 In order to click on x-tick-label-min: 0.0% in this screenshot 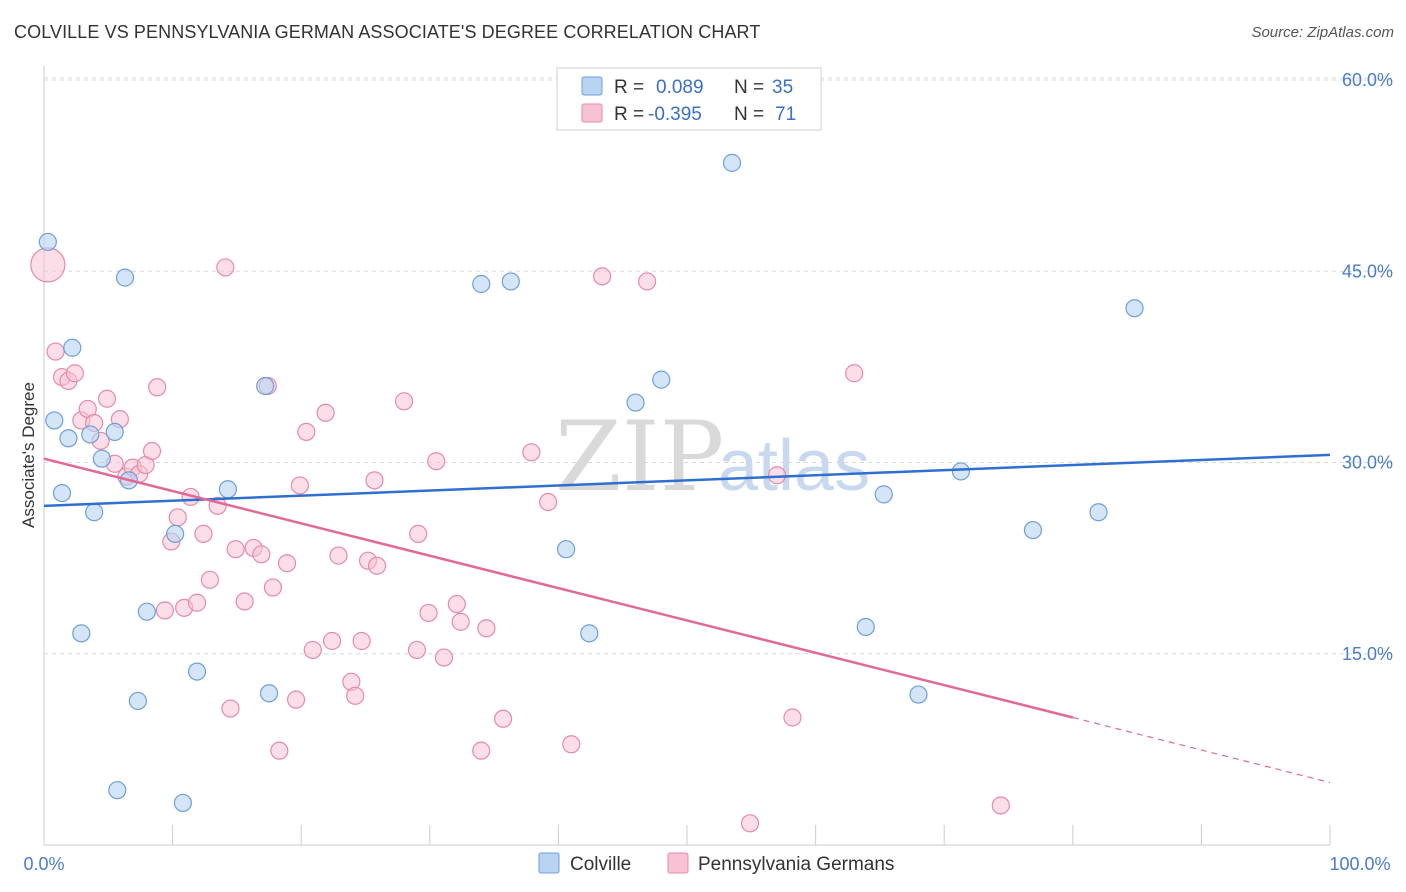, I will do `click(43, 864)`.